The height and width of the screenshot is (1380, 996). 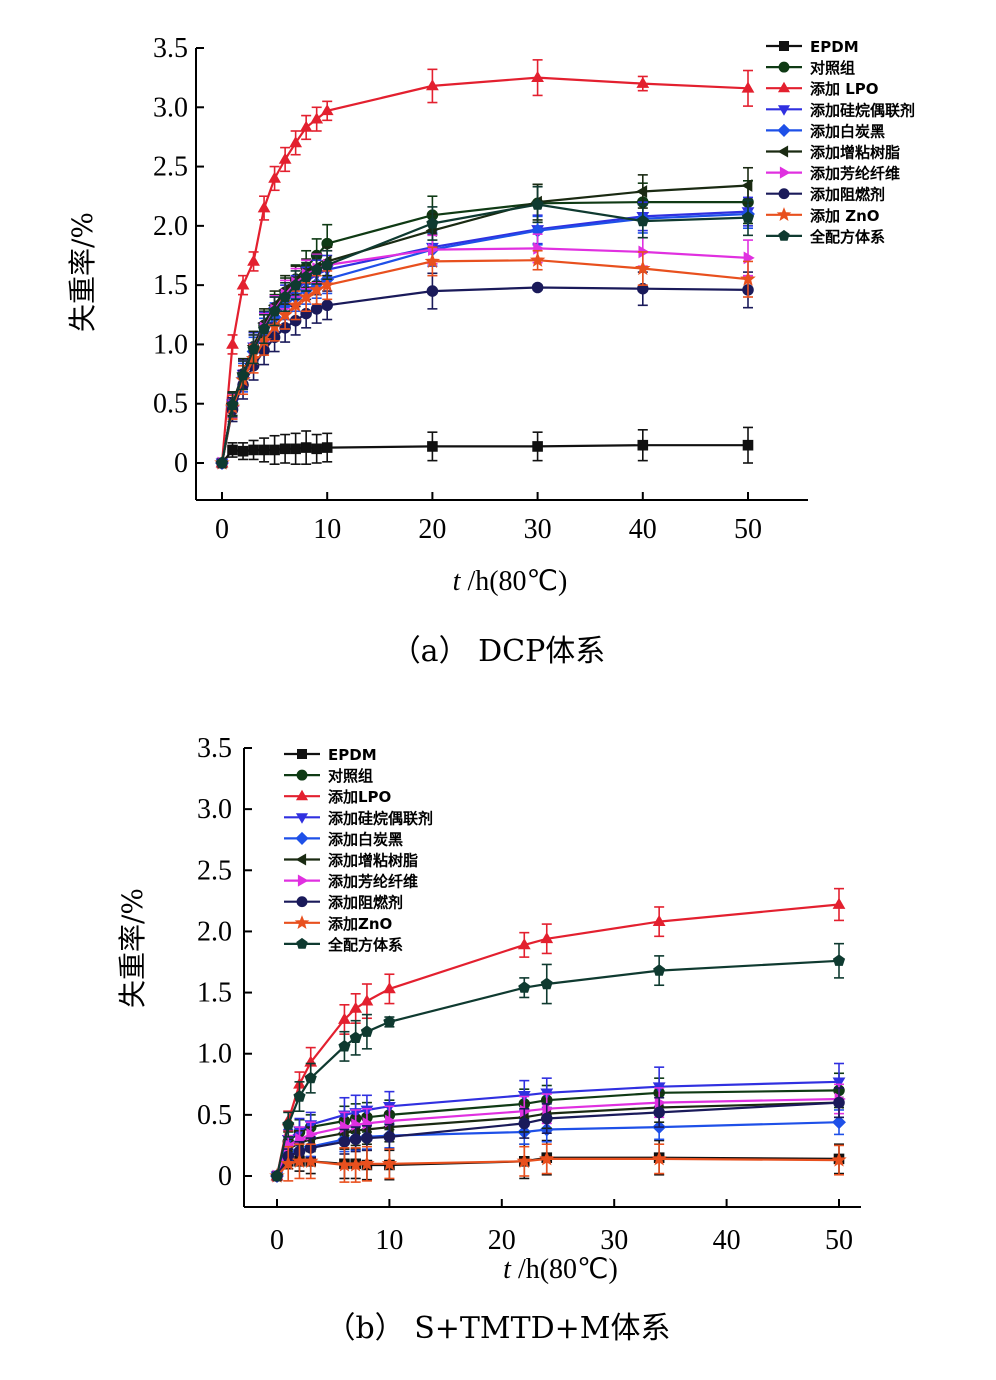 What do you see at coordinates (365, 839) in the screenshot?
I see `legend-label: 添加白炭黑` at bounding box center [365, 839].